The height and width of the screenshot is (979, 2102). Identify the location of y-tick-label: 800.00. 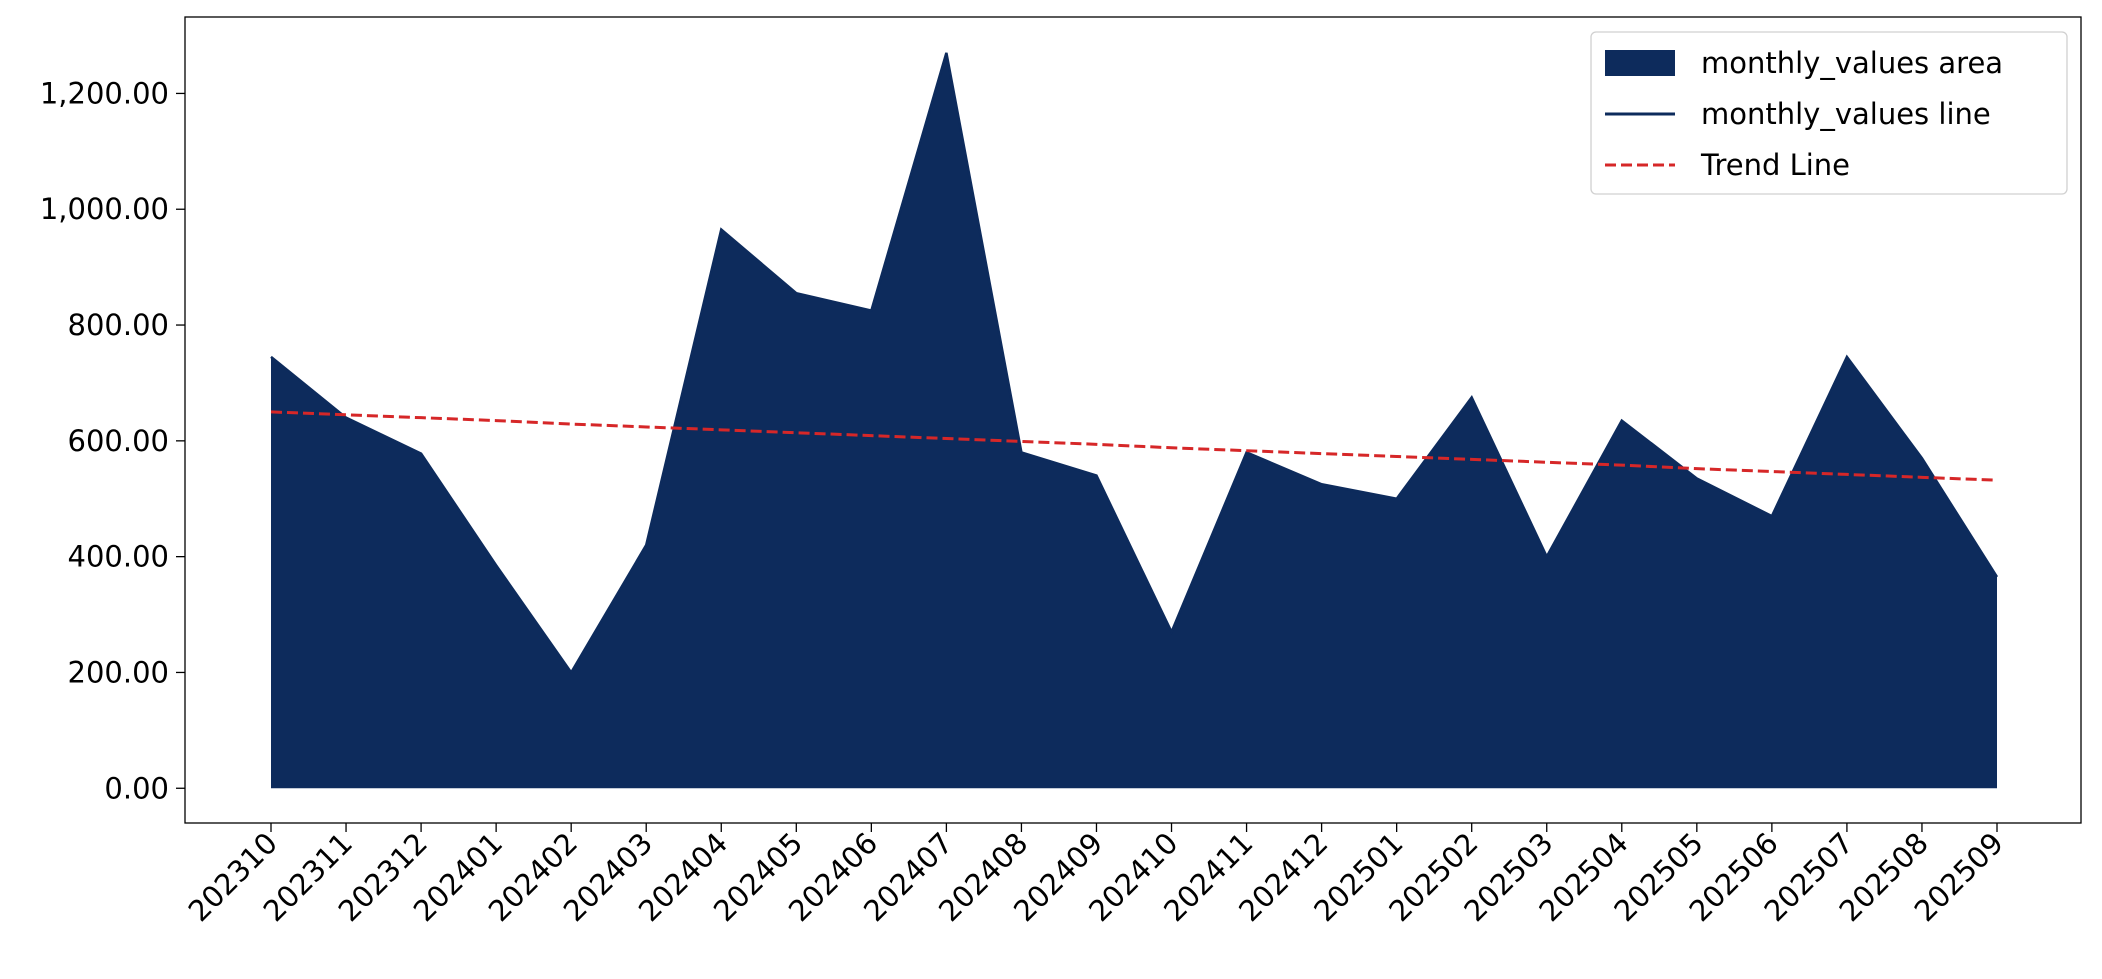
(118, 325).